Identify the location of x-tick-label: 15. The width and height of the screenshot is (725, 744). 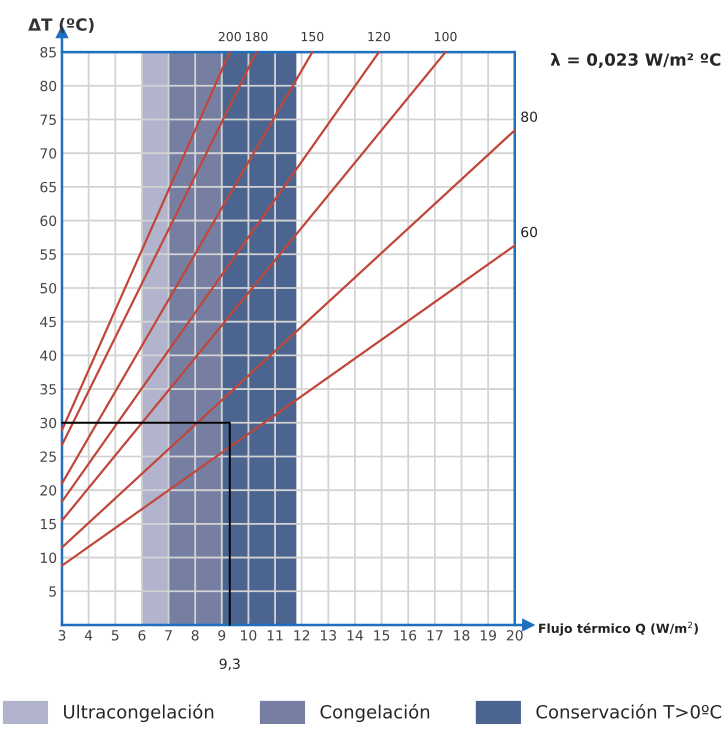
(382, 635).